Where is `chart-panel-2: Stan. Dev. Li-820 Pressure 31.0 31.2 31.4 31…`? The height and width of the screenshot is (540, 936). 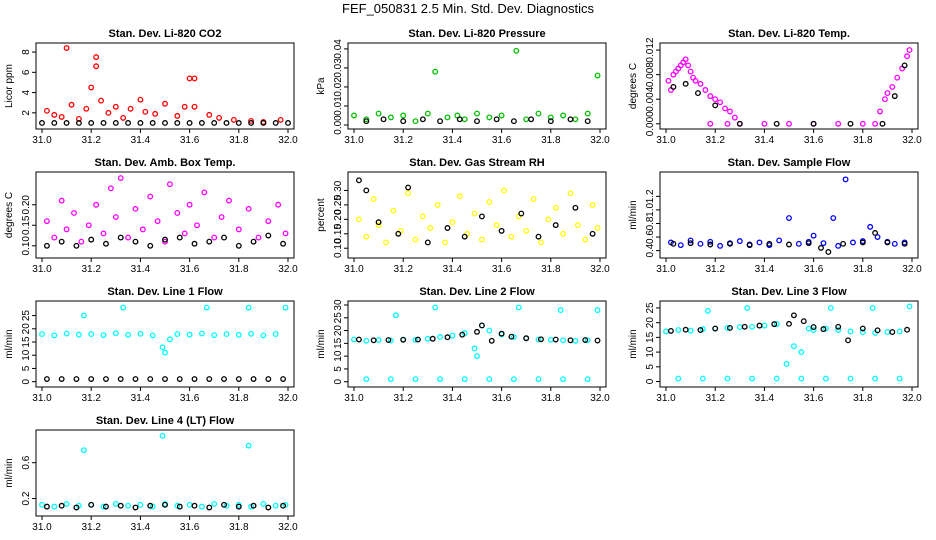 chart-panel-2: Stan. Dev. Li-820 Pressure 31.0 31.2 31.4 31… is located at coordinates (463, 87).